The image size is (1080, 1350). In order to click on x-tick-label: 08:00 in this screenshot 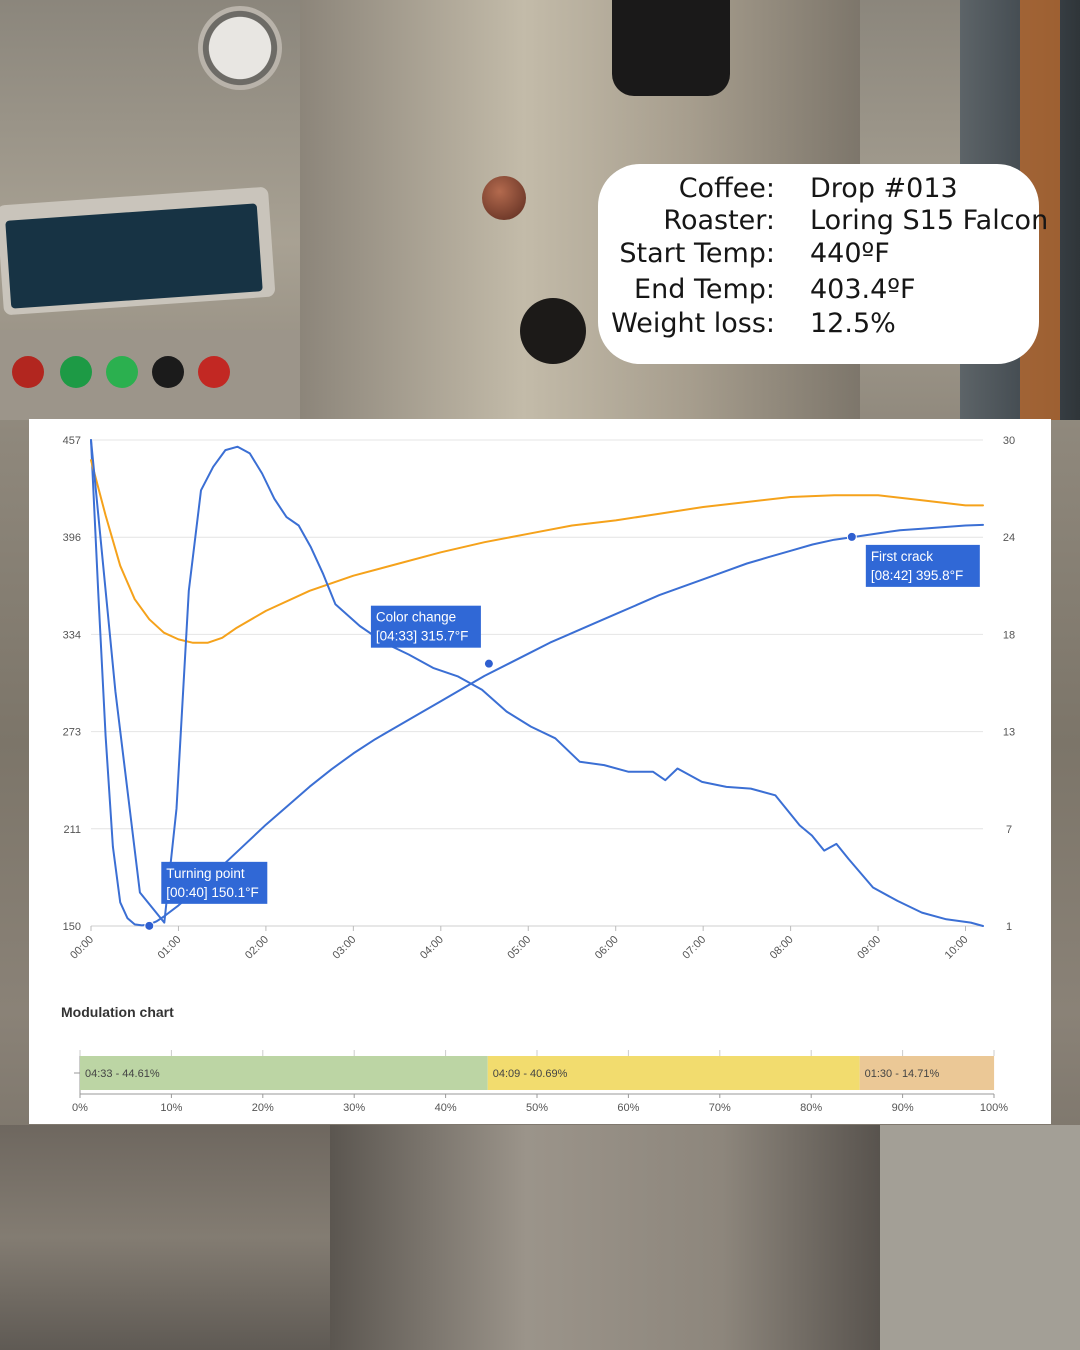, I will do `click(782, 948)`.